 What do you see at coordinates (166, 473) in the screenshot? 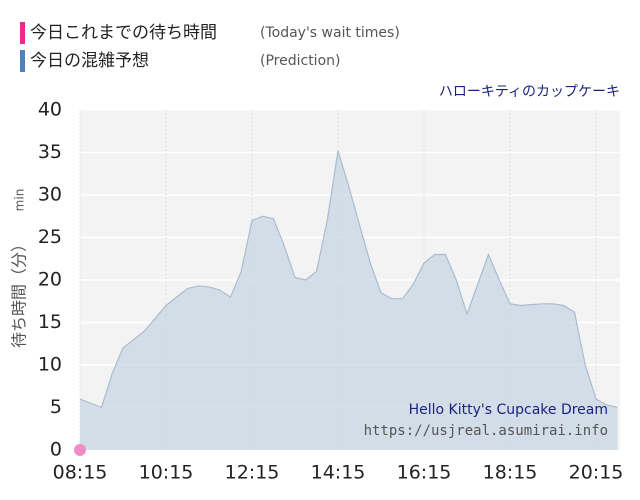
I see `x-tick-label: 10:15` at bounding box center [166, 473].